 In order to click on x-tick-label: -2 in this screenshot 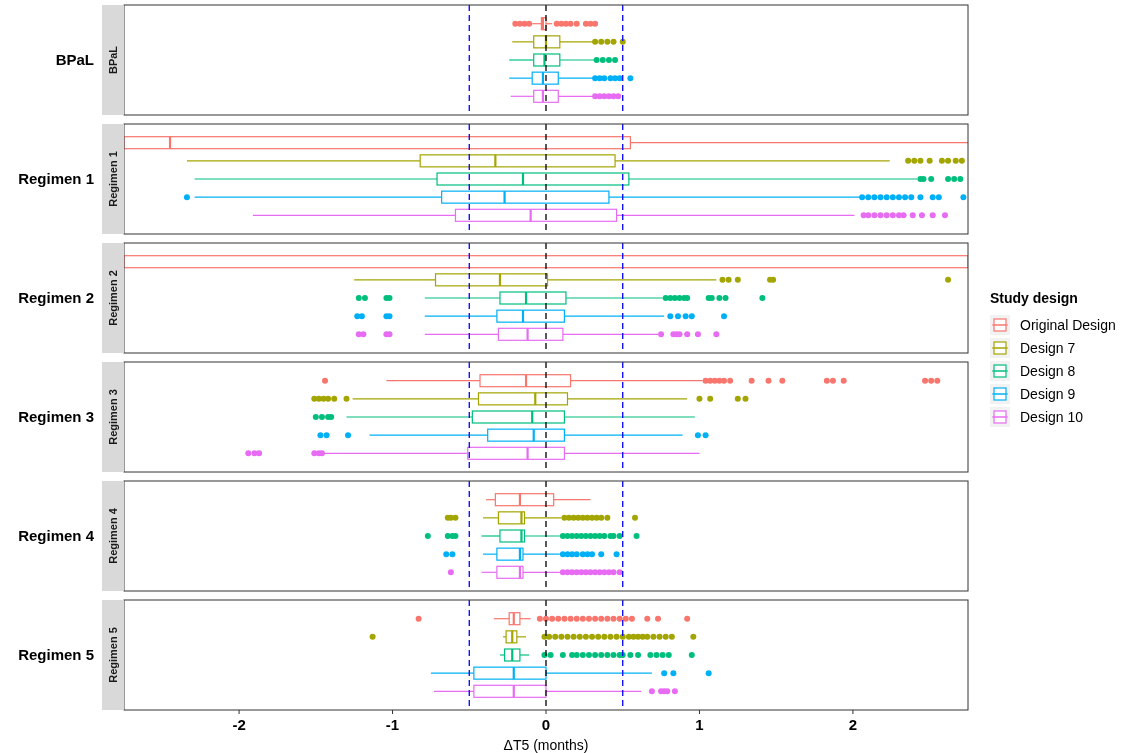, I will do `click(239, 724)`.